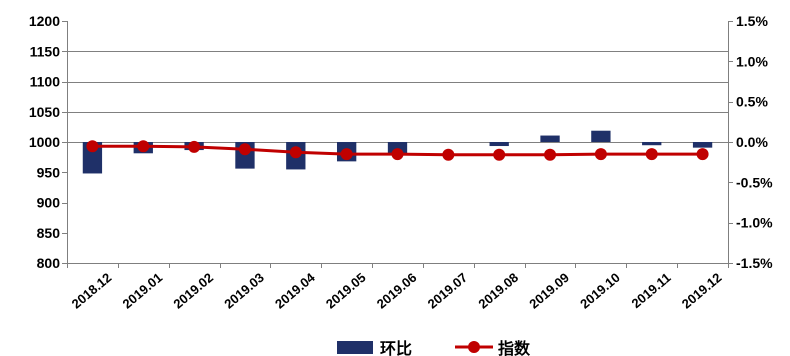  I want to click on line-series, so click(397, 150).